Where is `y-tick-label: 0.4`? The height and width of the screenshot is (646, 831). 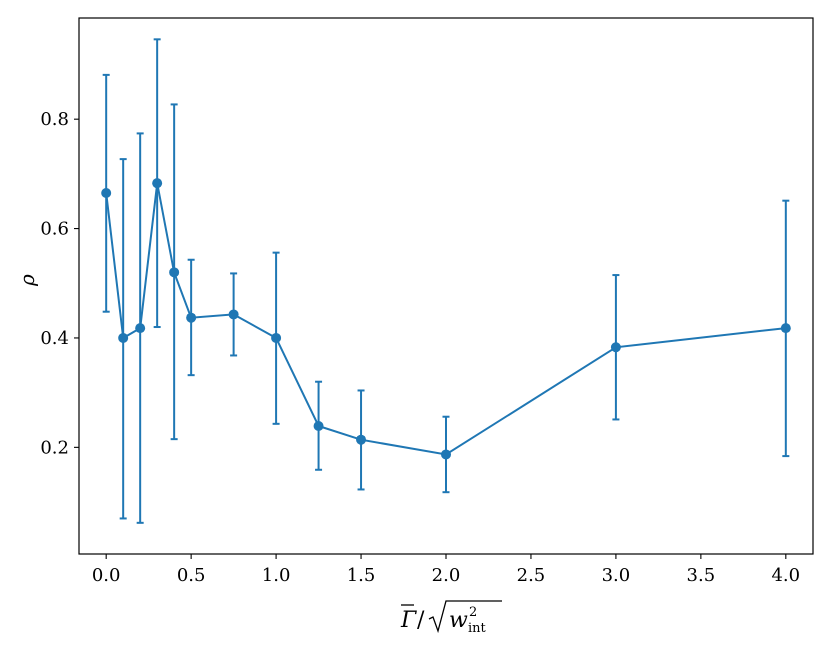
y-tick-label: 0.4 is located at coordinates (54, 338).